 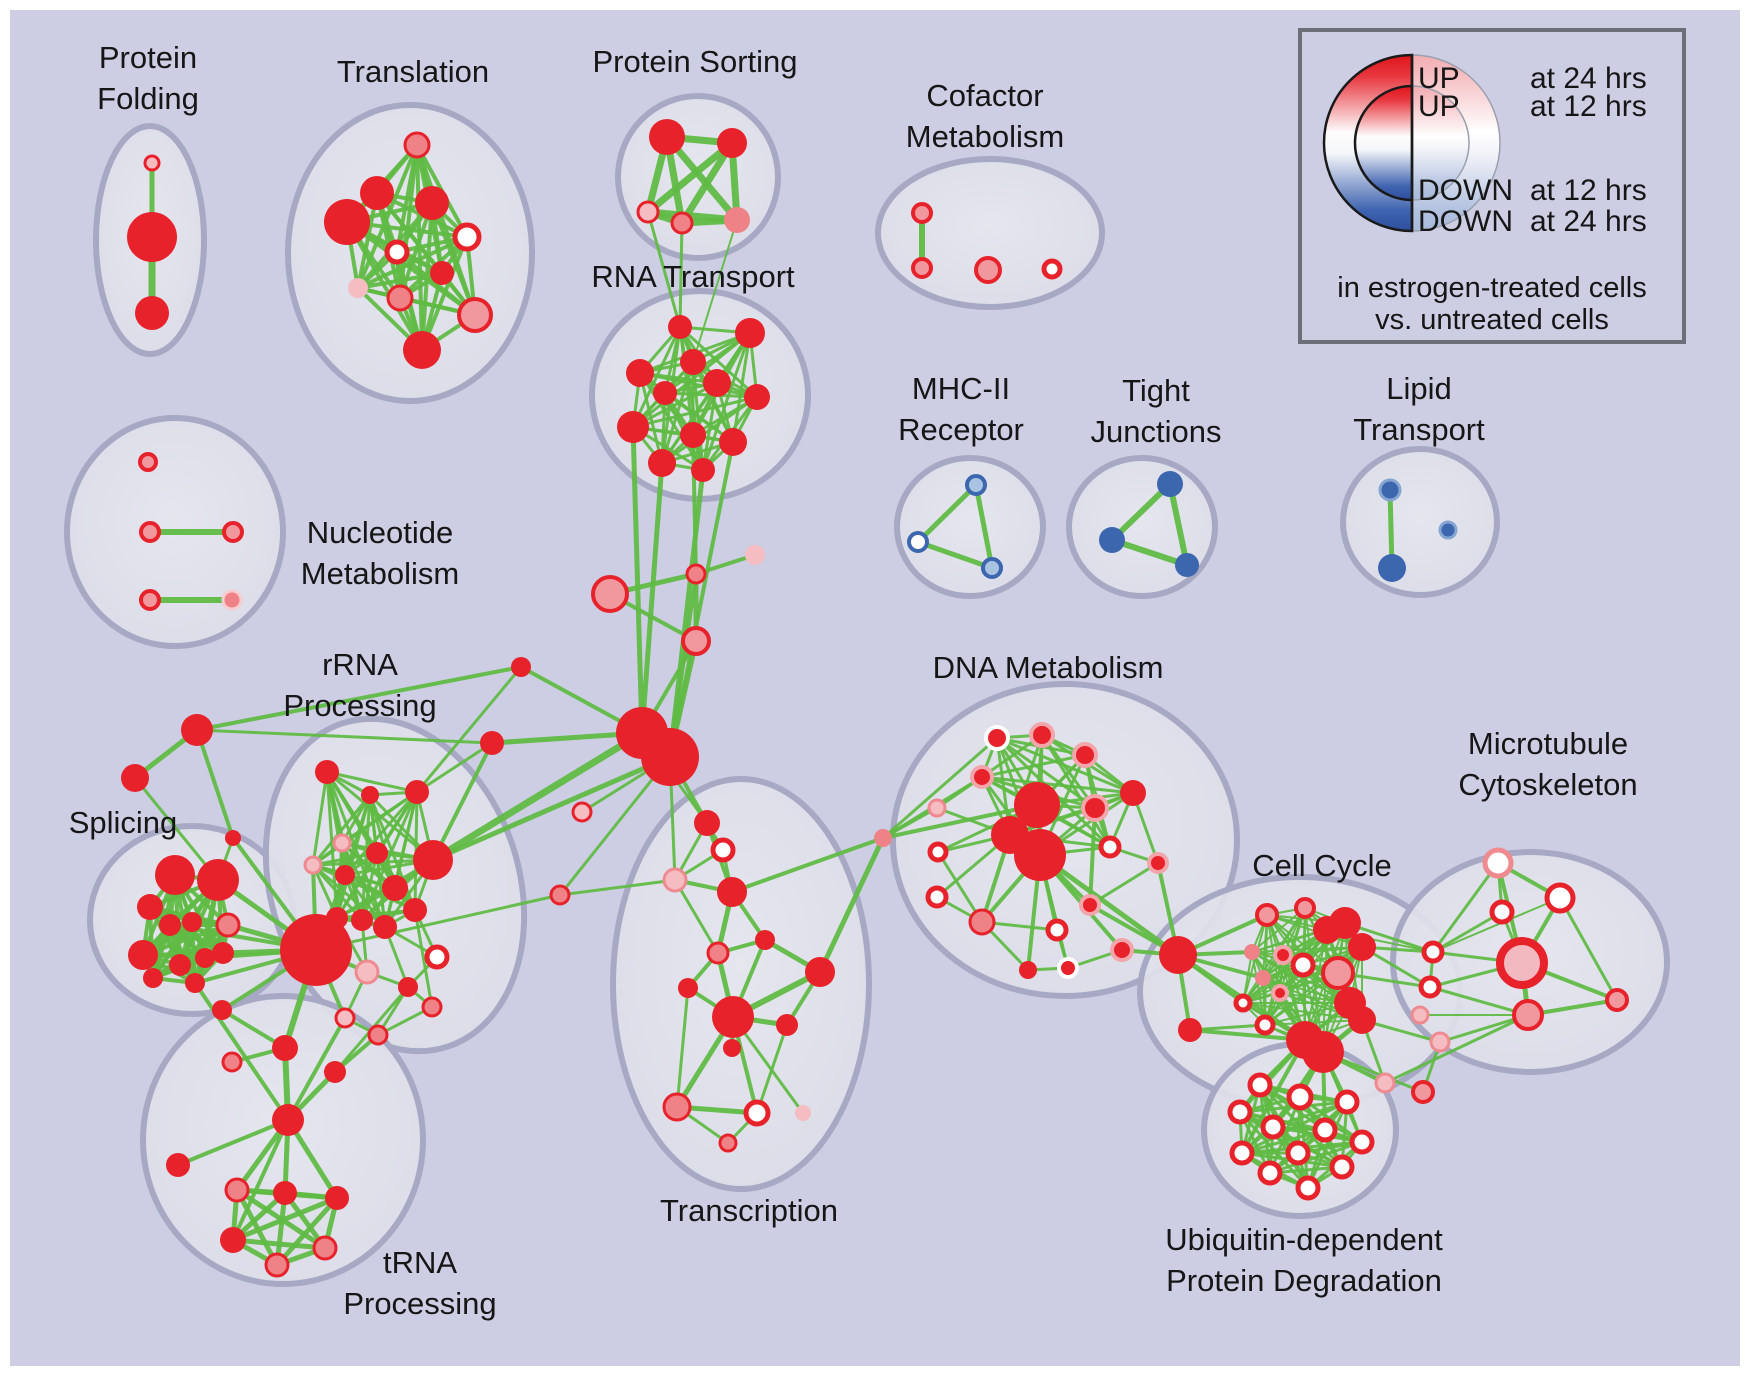 I want to click on node-ub11, so click(x=1270, y=1173).